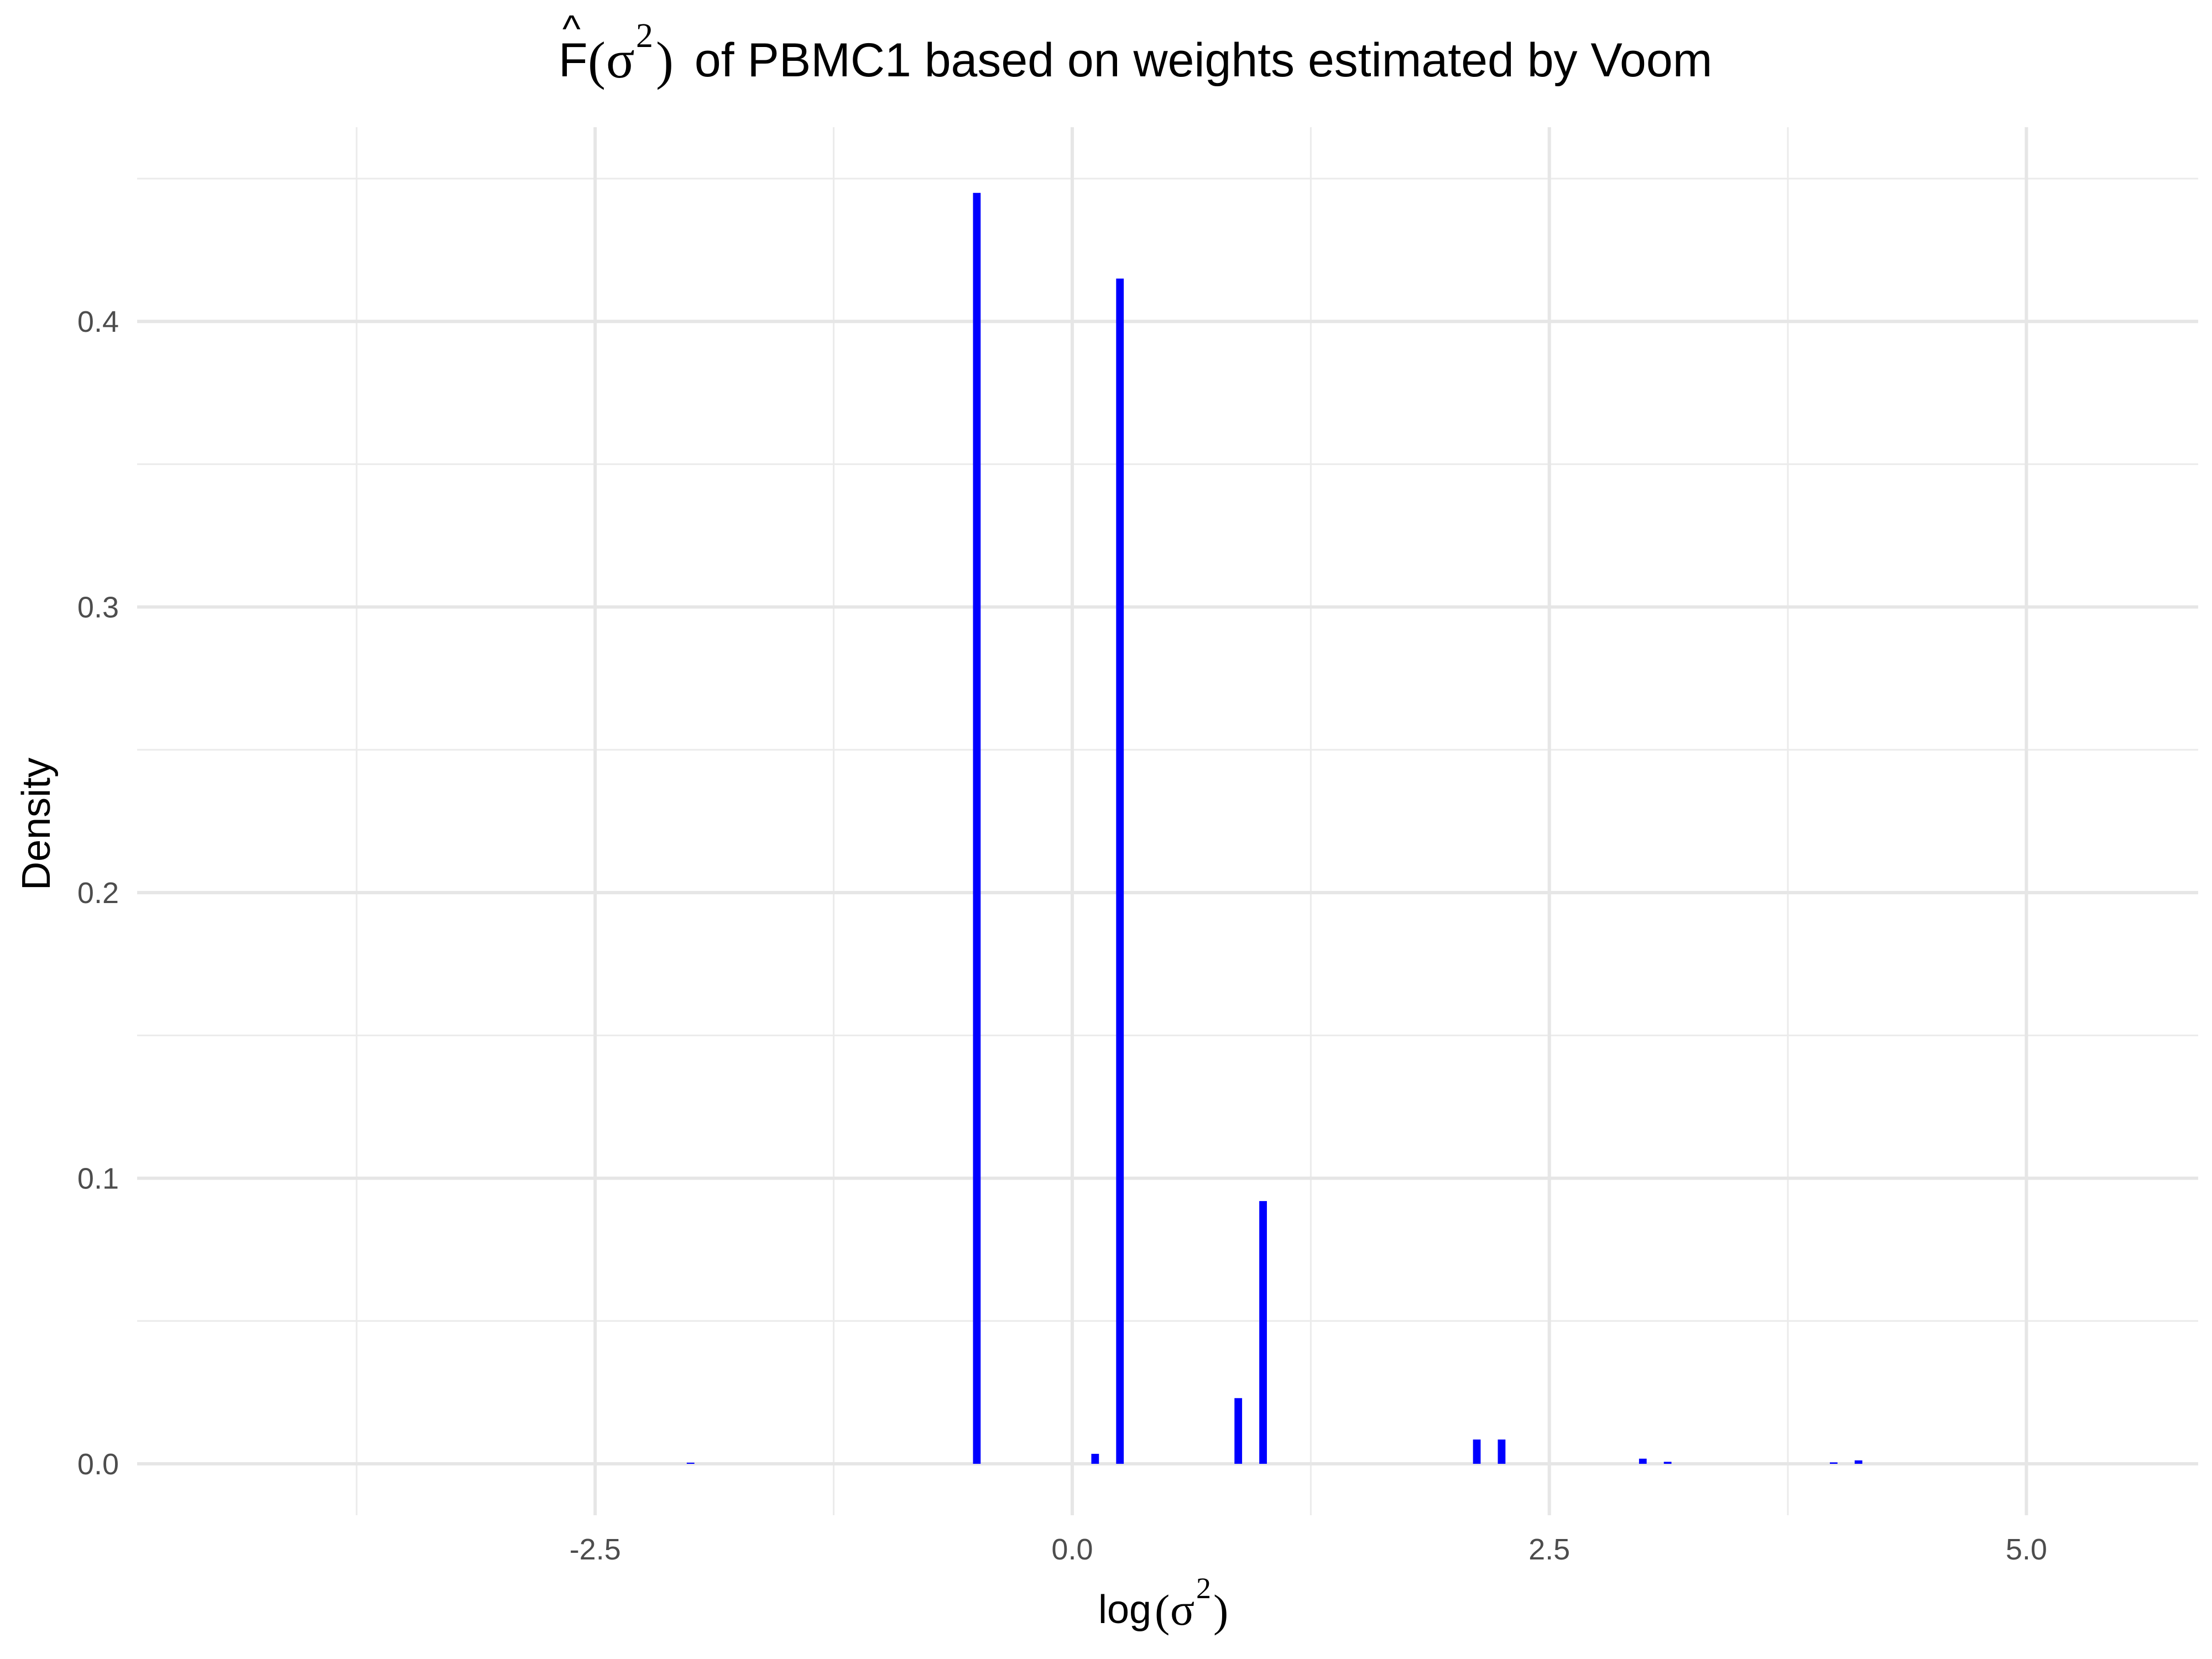 This screenshot has width=2212, height=1659. Describe the element at coordinates (98, 608) in the screenshot. I see `y-tick-label: 0.3` at that location.